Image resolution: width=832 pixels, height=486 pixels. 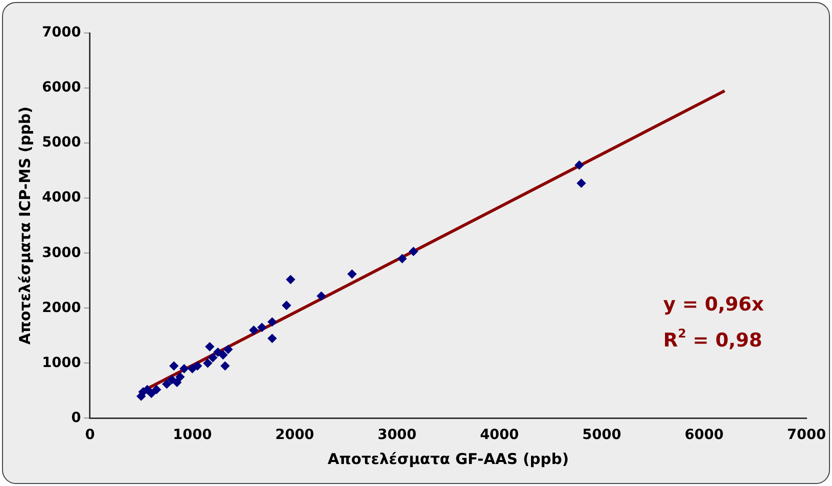 What do you see at coordinates (62, 88) in the screenshot?
I see `y-tick-label: 6000` at bounding box center [62, 88].